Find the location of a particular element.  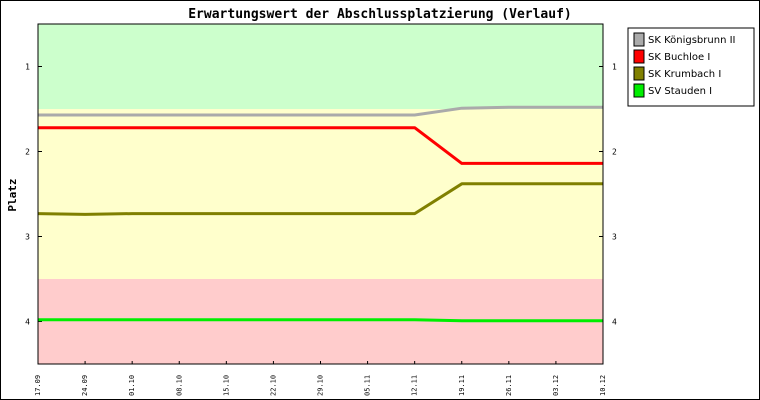

x-tick-label: 29.10 is located at coordinates (321, 385).